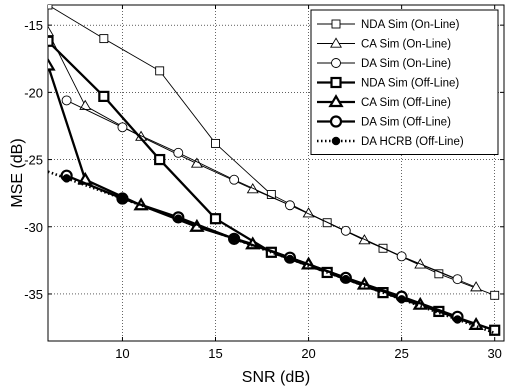  I want to click on legend-label: CA Sim (Off-Line), so click(406, 103).